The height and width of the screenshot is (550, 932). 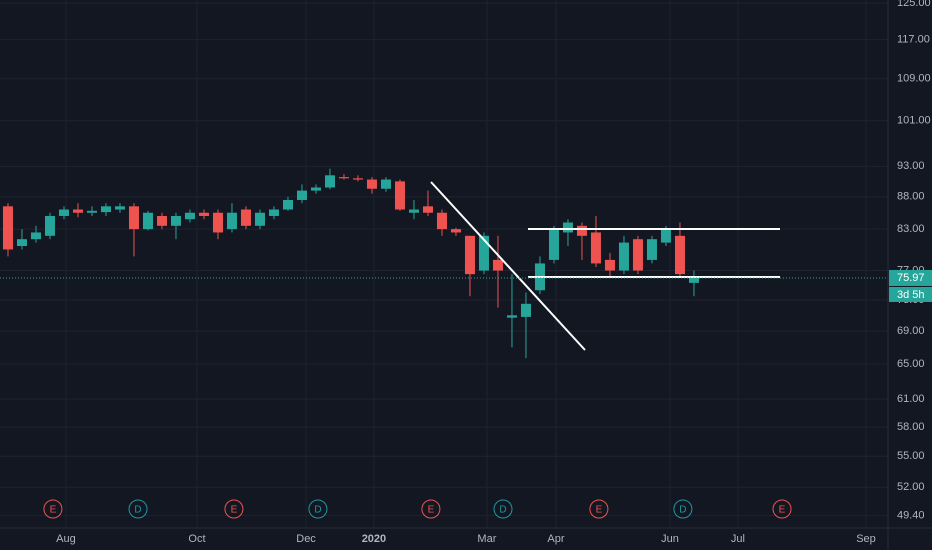 What do you see at coordinates (911, 399) in the screenshot?
I see `y-tick-label: 61.00` at bounding box center [911, 399].